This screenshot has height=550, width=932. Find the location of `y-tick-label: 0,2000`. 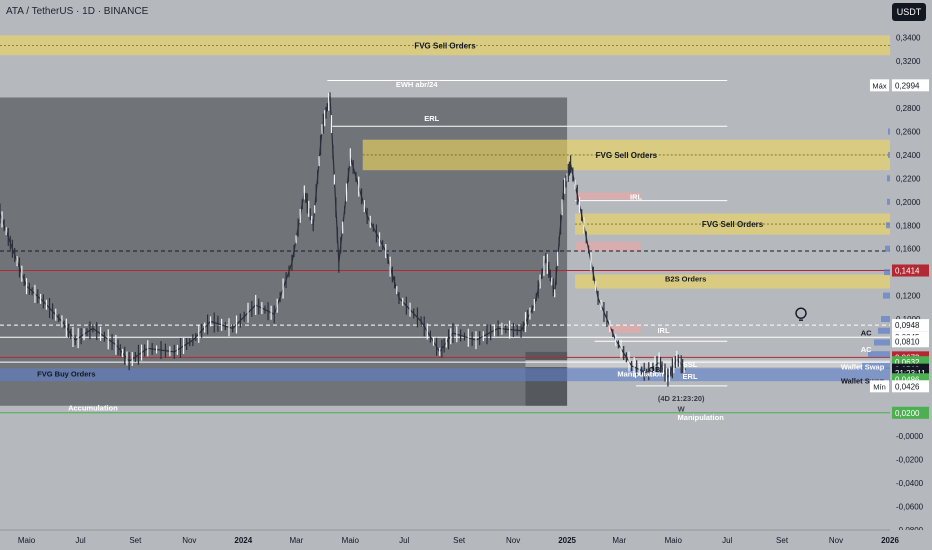

y-tick-label: 0,2000 is located at coordinates (908, 202).